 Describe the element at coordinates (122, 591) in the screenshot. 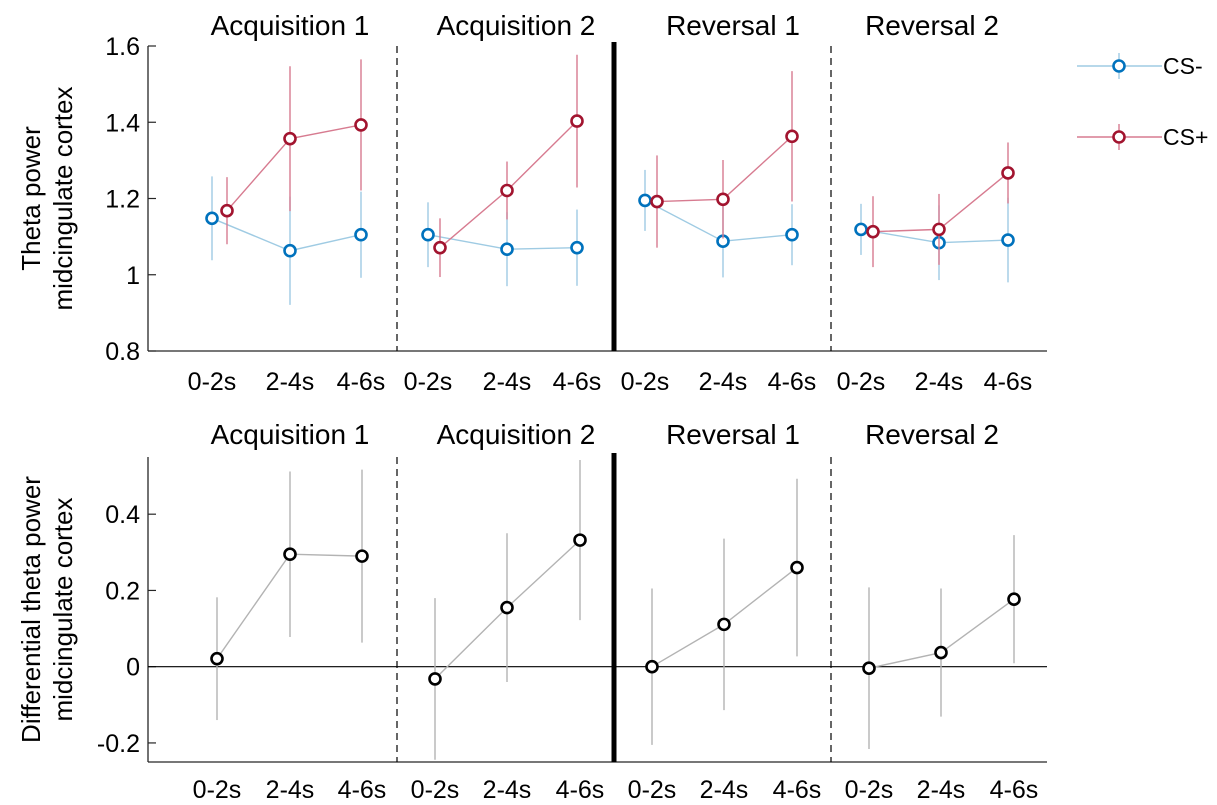

I see `y-tick-label: 0.2` at that location.